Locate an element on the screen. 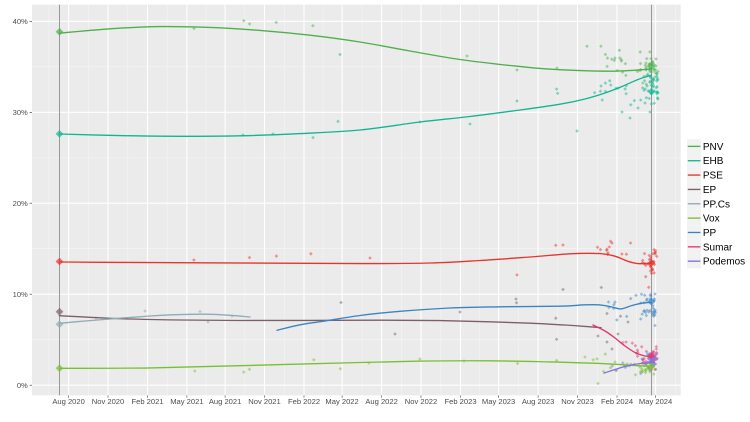 Image resolution: width=750 pixels, height=422 pixels. svg-text: Aug 2021 is located at coordinates (225, 401).